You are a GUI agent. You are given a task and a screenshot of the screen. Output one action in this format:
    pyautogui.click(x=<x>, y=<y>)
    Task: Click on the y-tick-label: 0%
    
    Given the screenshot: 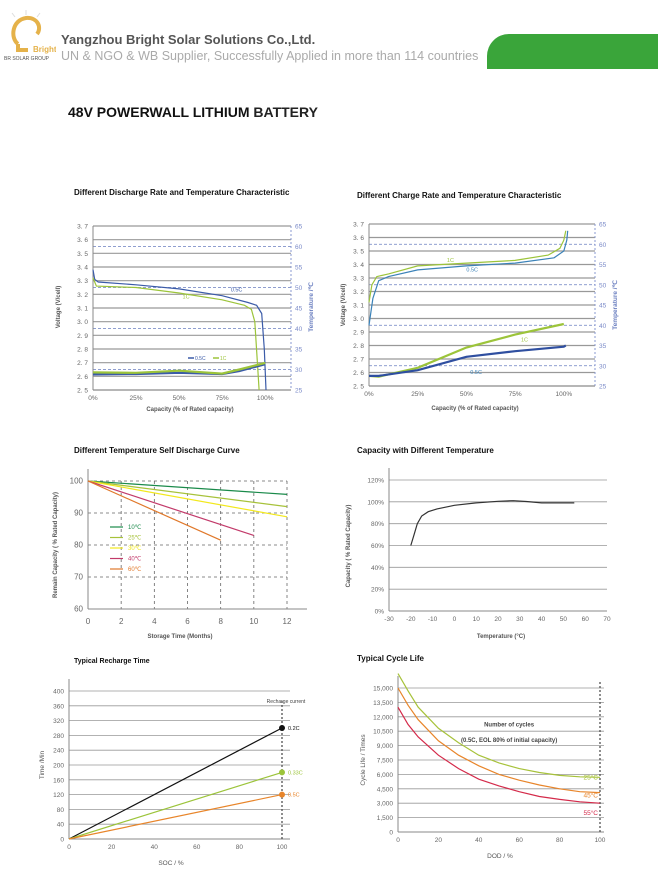 What is the action you would take?
    pyautogui.click(x=380, y=612)
    